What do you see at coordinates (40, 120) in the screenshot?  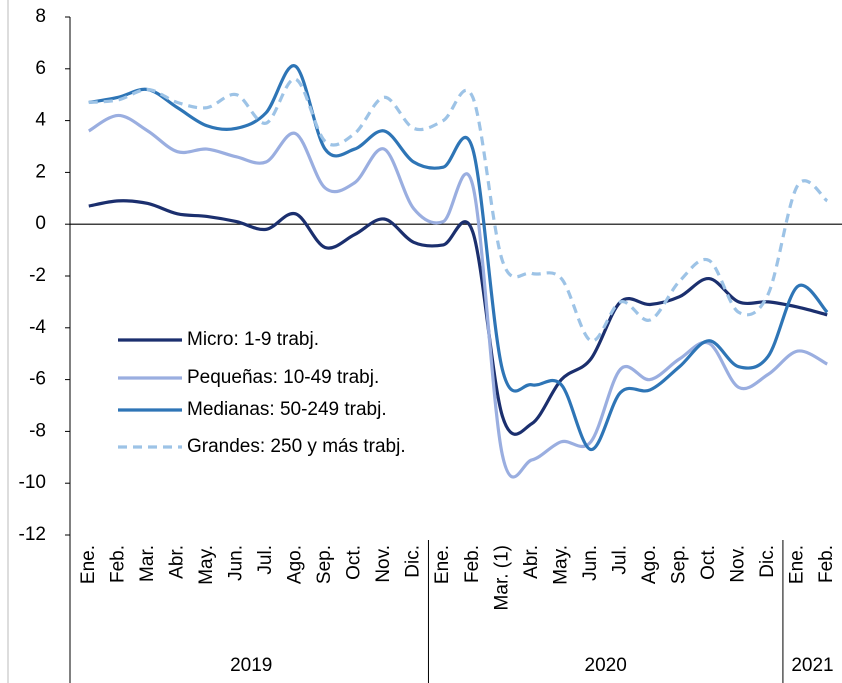 I see `y-tick-label: 4` at bounding box center [40, 120].